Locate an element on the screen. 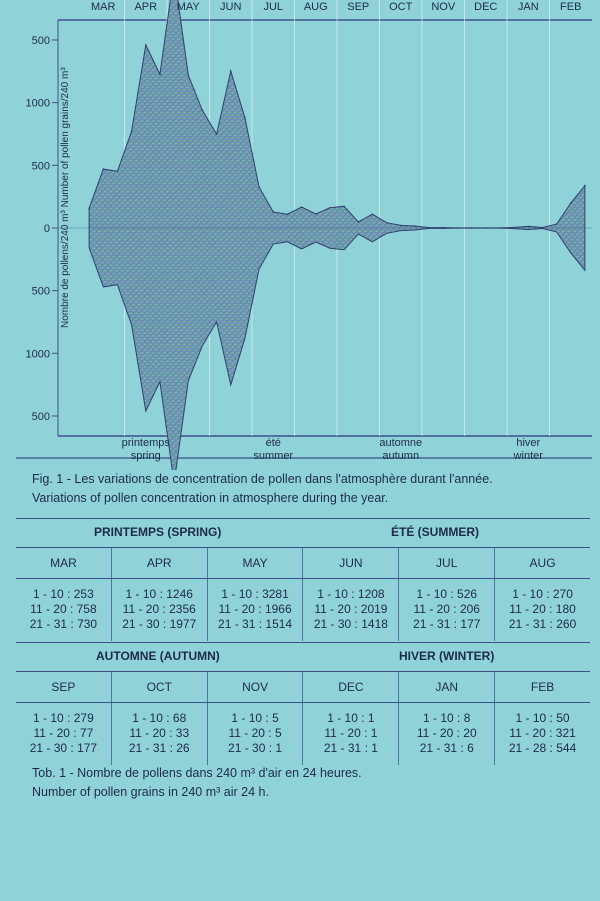  values-cell: 1 - 10 : 279 11 - 20 : 77 21 - 30 : 177 is located at coordinates (63, 734).